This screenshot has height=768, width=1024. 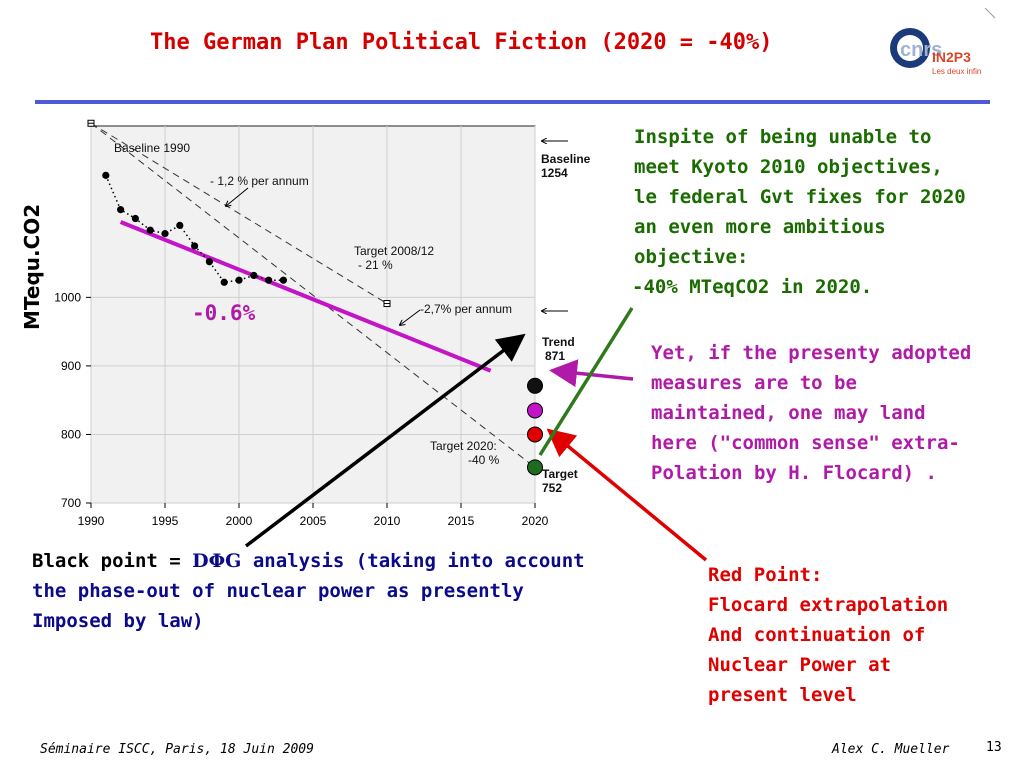 What do you see at coordinates (560, 474) in the screenshot?
I see `annotation-target: Target` at bounding box center [560, 474].